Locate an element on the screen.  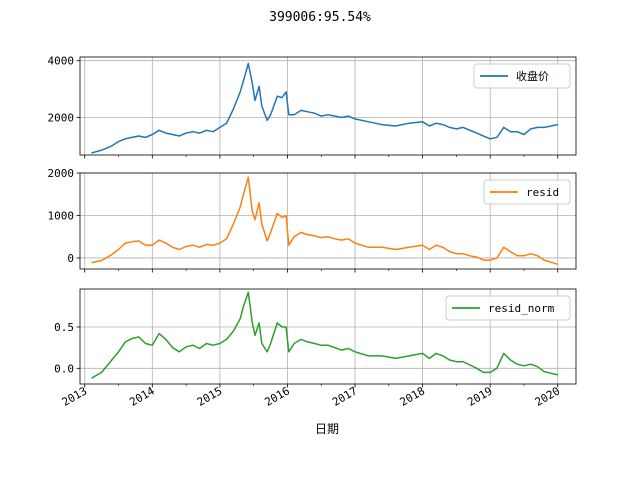
x-tick-label: 2019 is located at coordinates (479, 396).